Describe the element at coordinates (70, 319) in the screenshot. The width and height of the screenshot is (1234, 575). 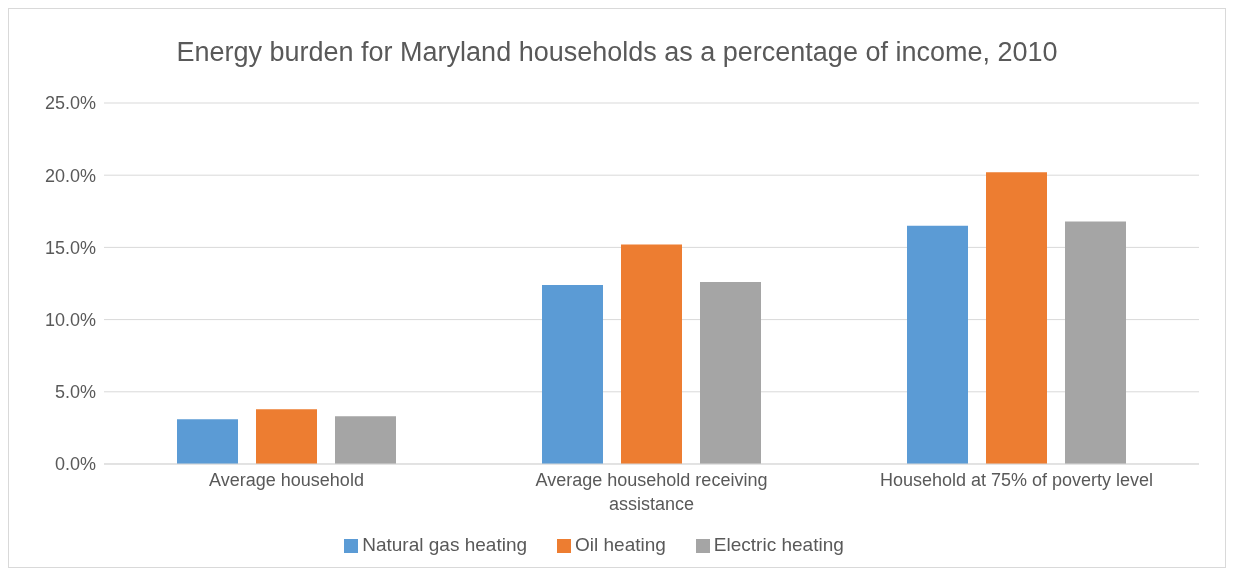
I see `y-tick-label: 10.0%` at that location.